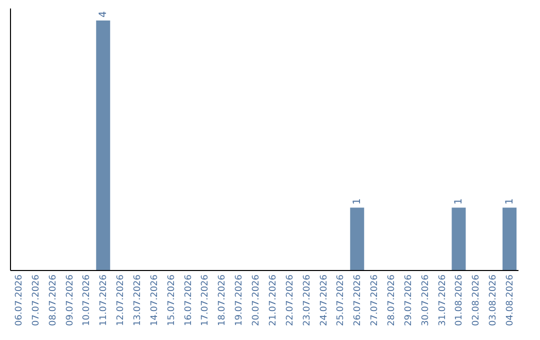  Describe the element at coordinates (104, 300) in the screenshot. I see `x-tick-label: 11.07.2026` at that location.